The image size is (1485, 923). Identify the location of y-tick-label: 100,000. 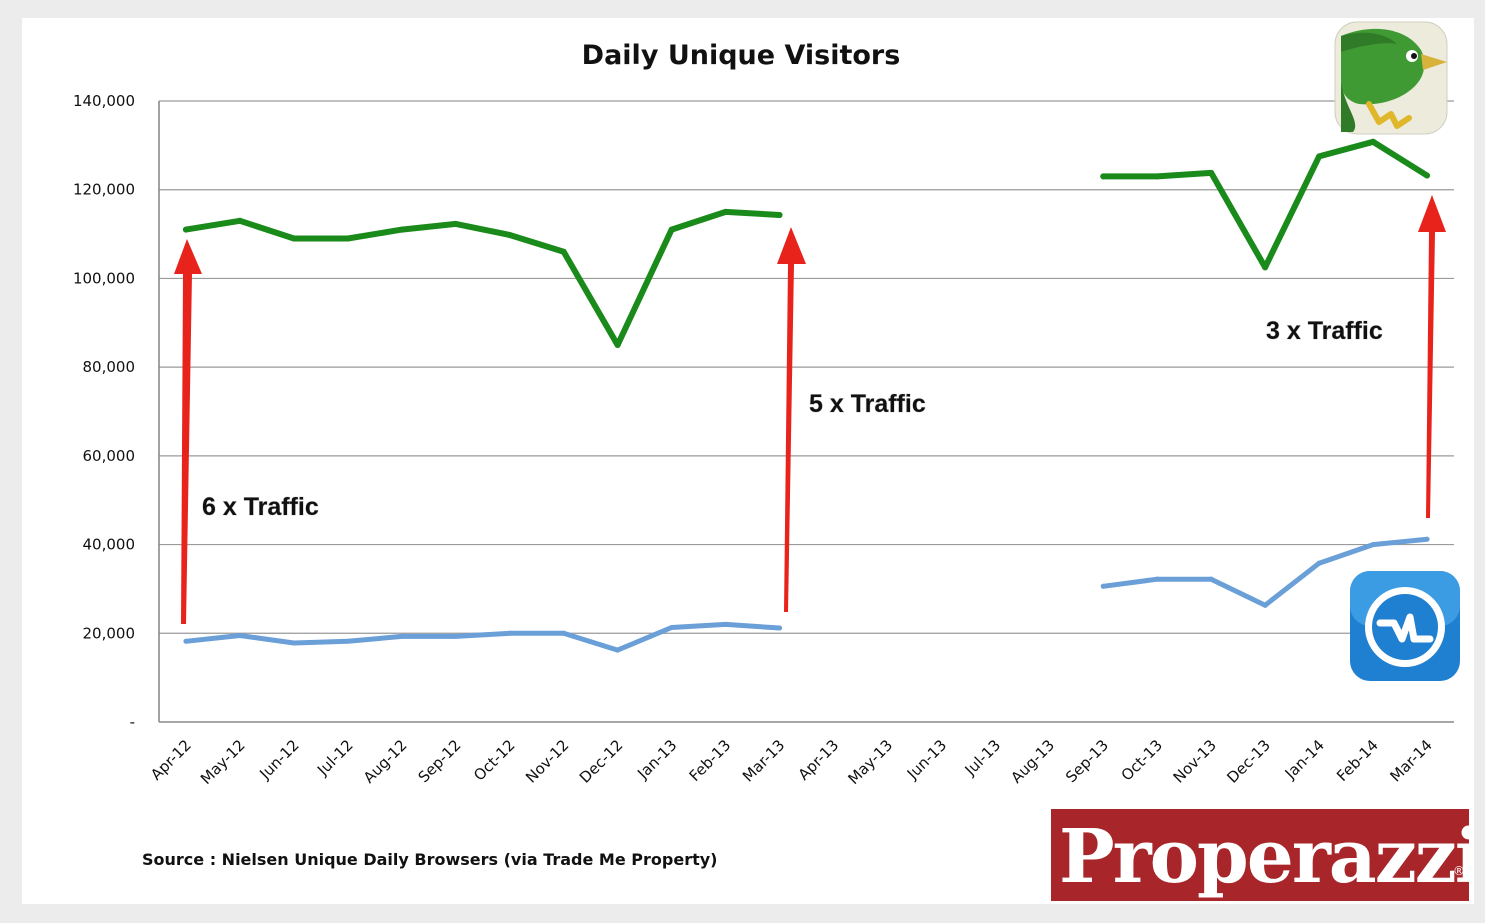
(104, 278).